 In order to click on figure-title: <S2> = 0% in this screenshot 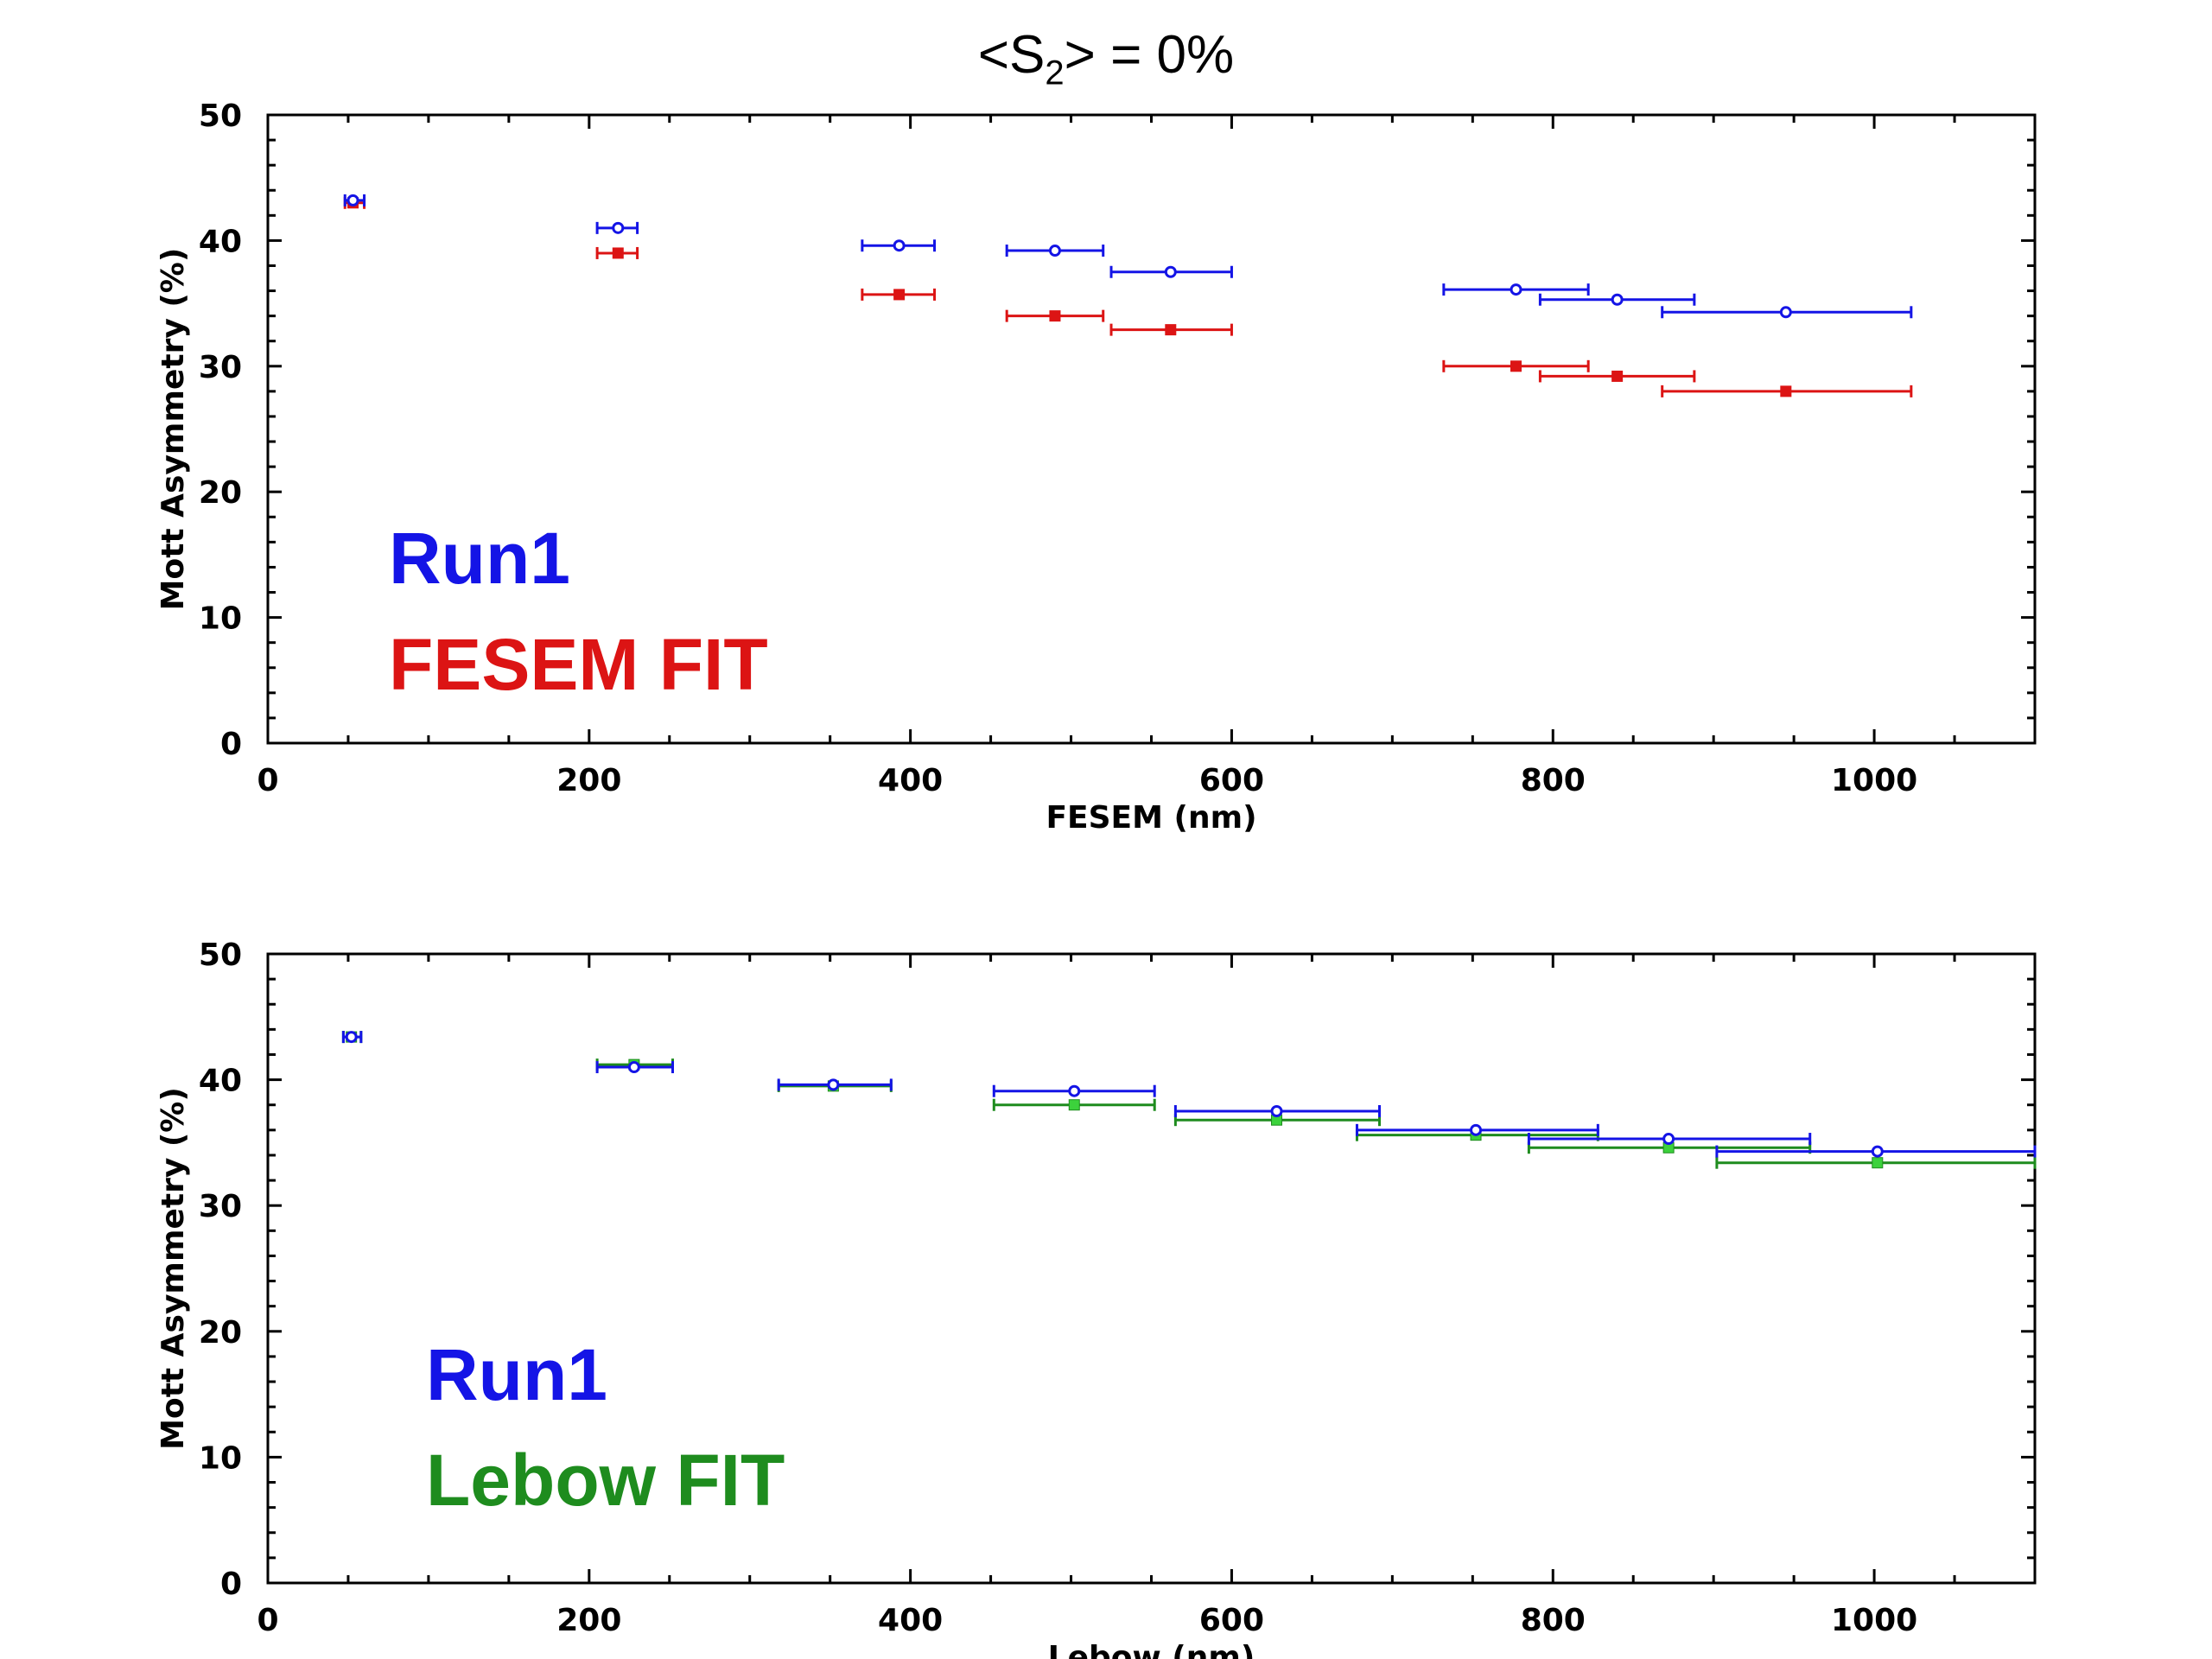, I will do `click(1106, 58)`.